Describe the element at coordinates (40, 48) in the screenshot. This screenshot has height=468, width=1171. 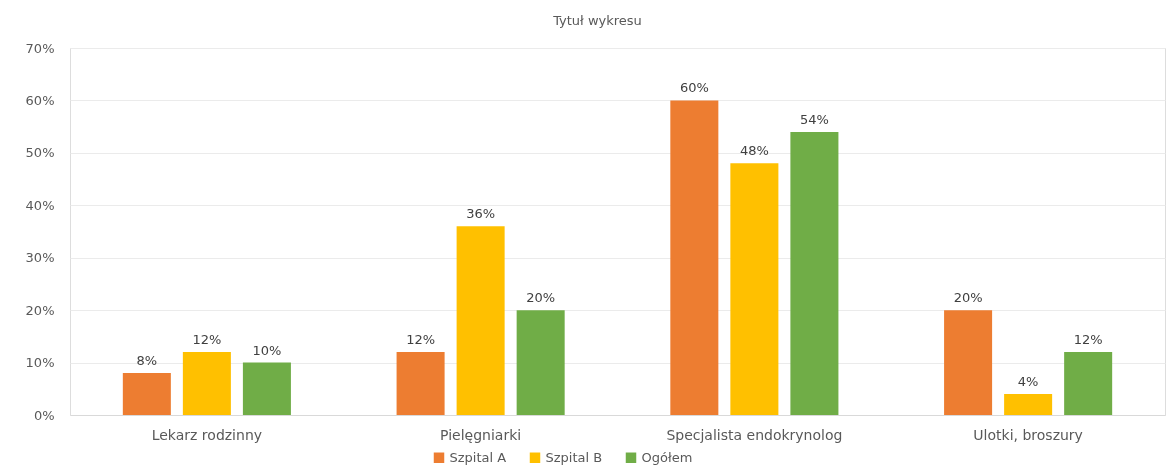
I see `y-tick-label: 70%` at that location.